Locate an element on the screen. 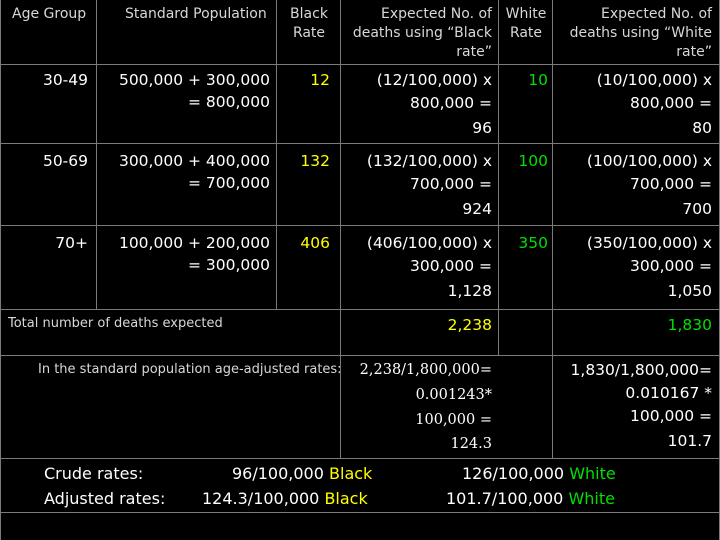 This screenshot has height=540, width=720. adjusted-black-rate: 124.3/100,000 Black is located at coordinates (285, 499).